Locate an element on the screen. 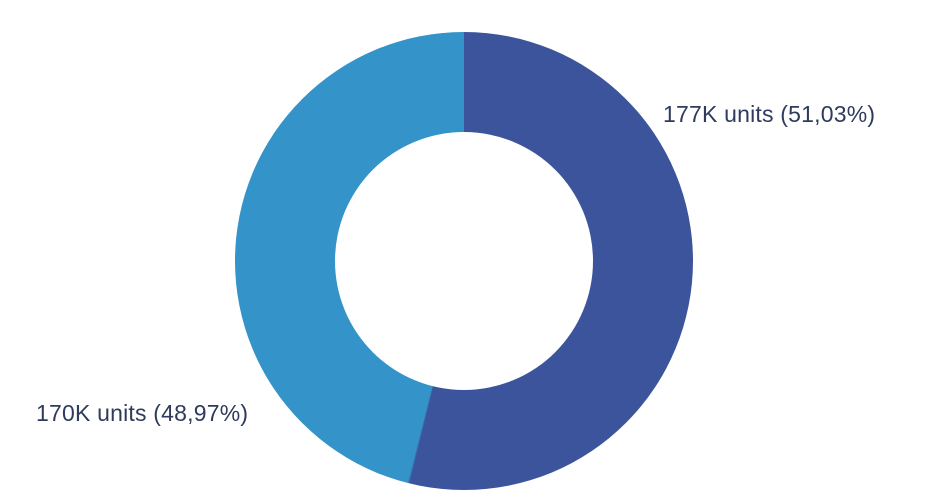  donut-hole is located at coordinates (464, 261).